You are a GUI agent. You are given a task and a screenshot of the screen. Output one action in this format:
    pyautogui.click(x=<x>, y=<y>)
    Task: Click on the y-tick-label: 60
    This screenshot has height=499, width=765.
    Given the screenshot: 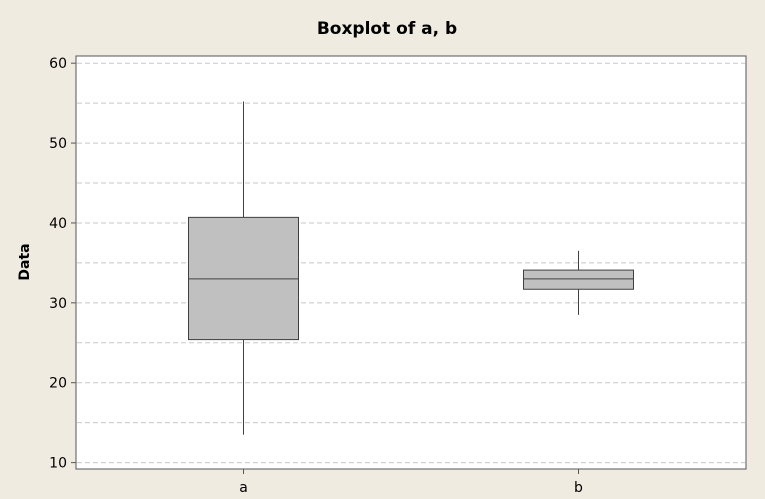 What is the action you would take?
    pyautogui.click(x=58, y=64)
    